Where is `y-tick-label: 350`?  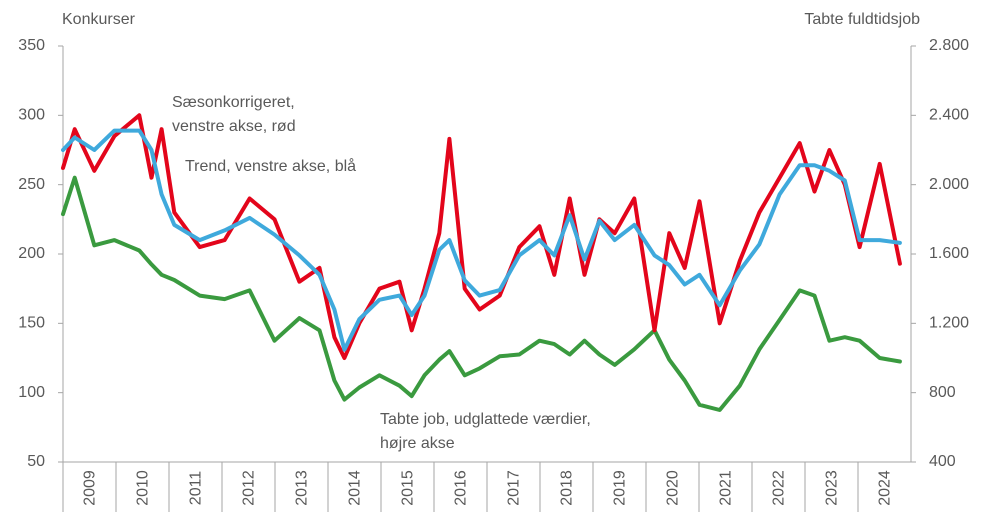 y-tick-label: 350 is located at coordinates (31, 45).